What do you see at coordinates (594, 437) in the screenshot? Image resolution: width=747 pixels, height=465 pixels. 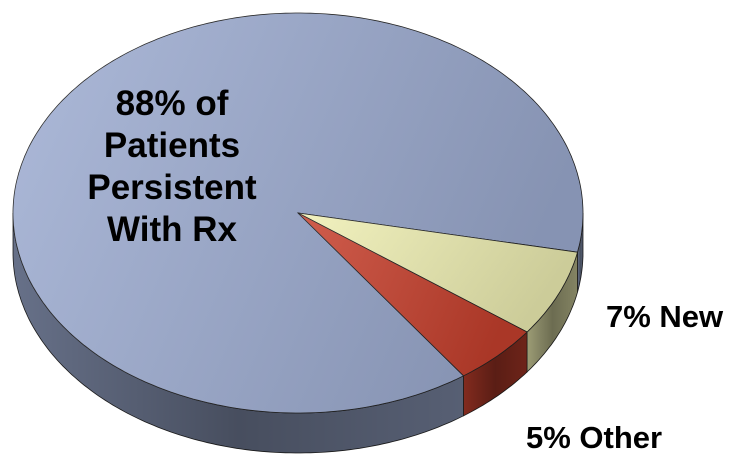 I see `slice-label: 5% Other` at bounding box center [594, 437].